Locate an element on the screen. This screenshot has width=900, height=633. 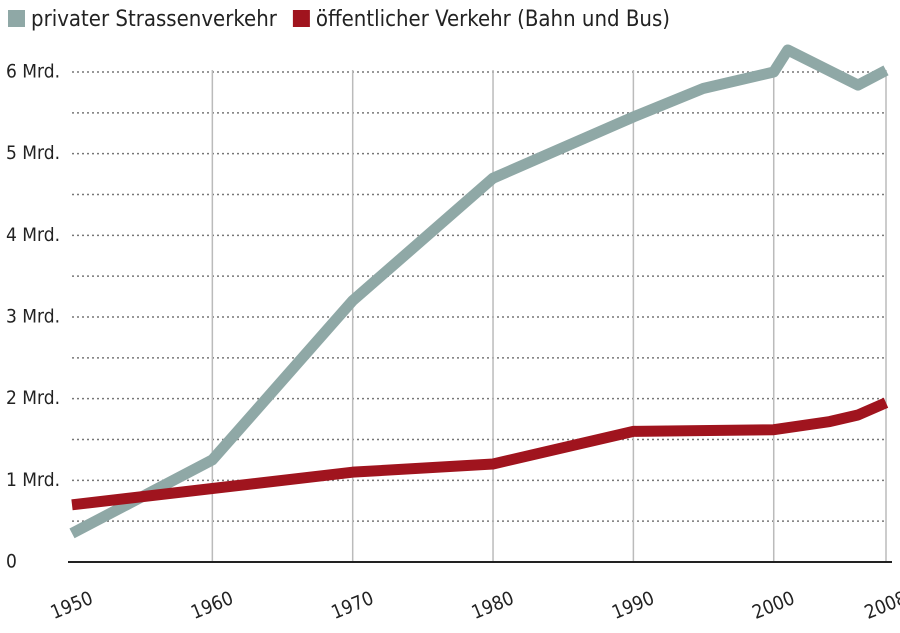
x-tick-label: 1950 is located at coordinates (72, 605).